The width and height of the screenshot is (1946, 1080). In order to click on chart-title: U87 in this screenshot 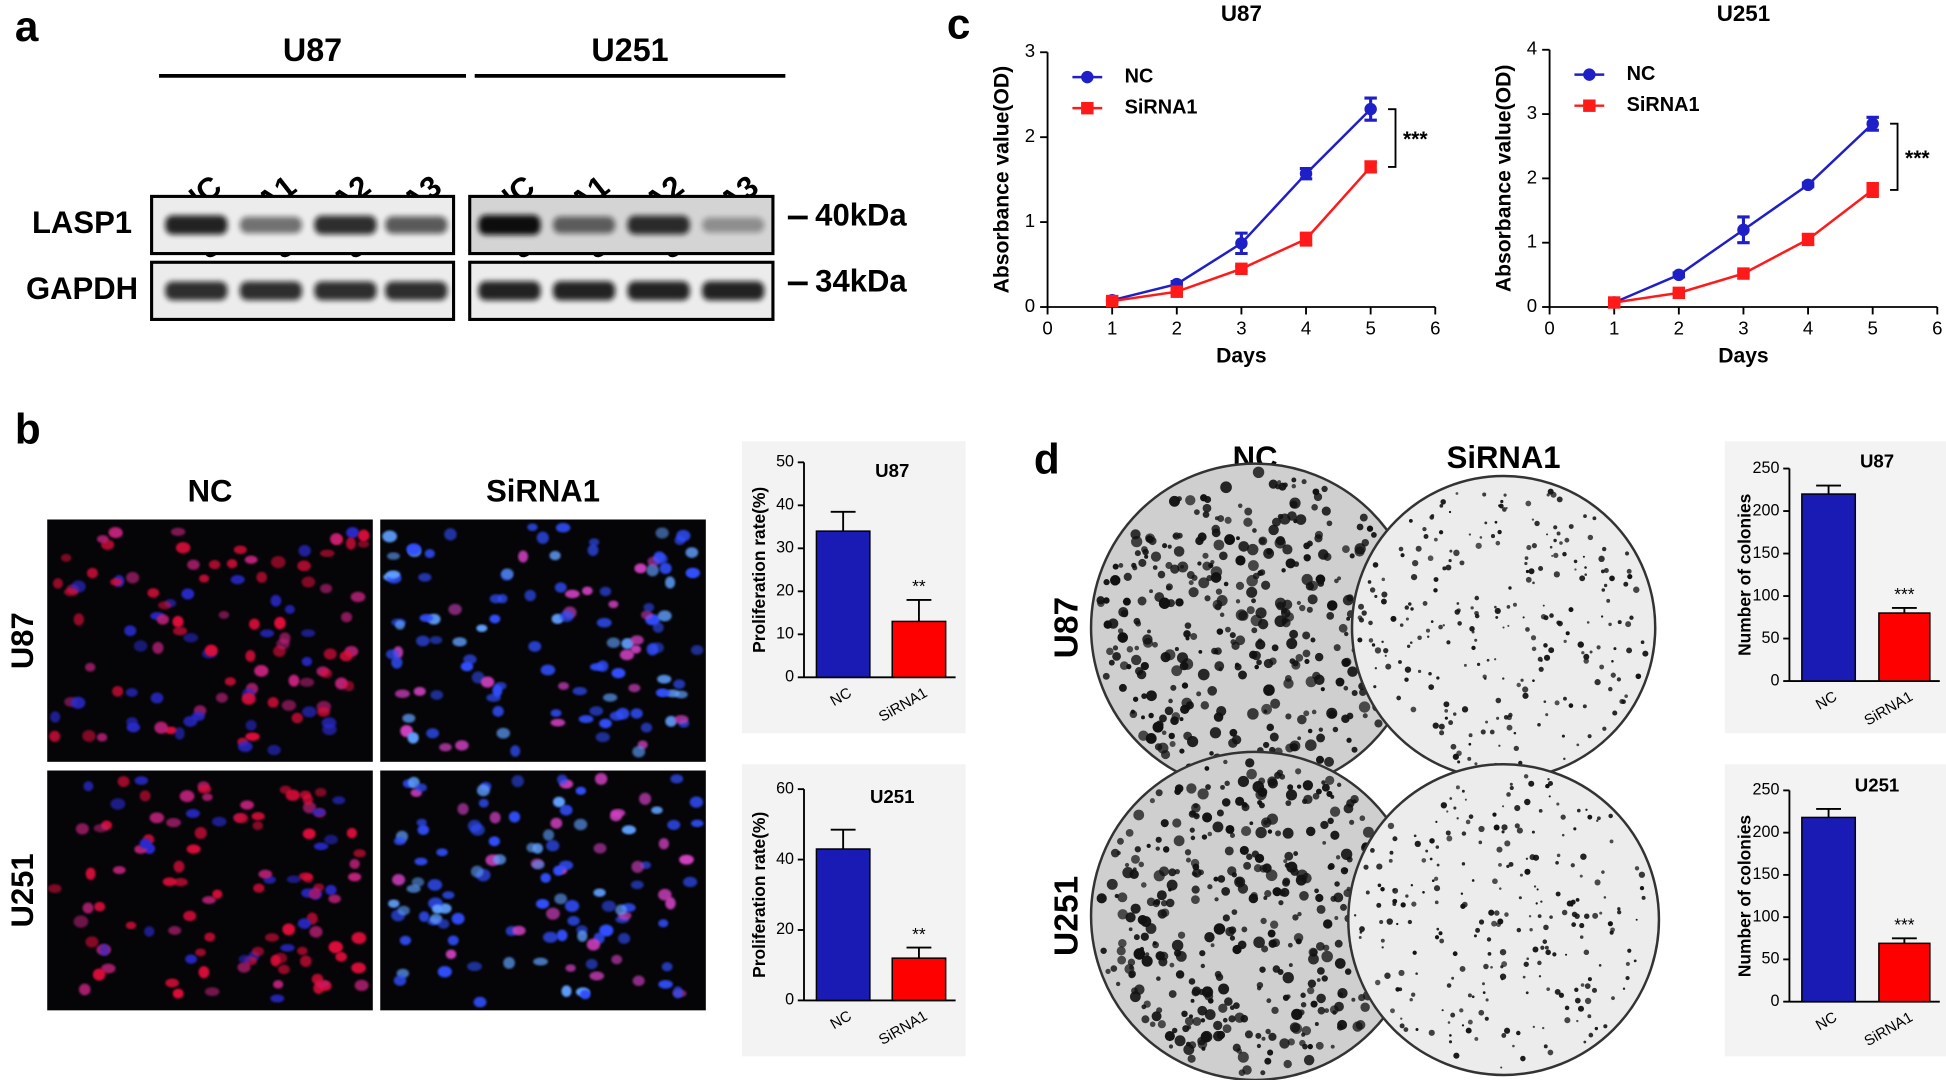, I will do `click(1877, 460)`.